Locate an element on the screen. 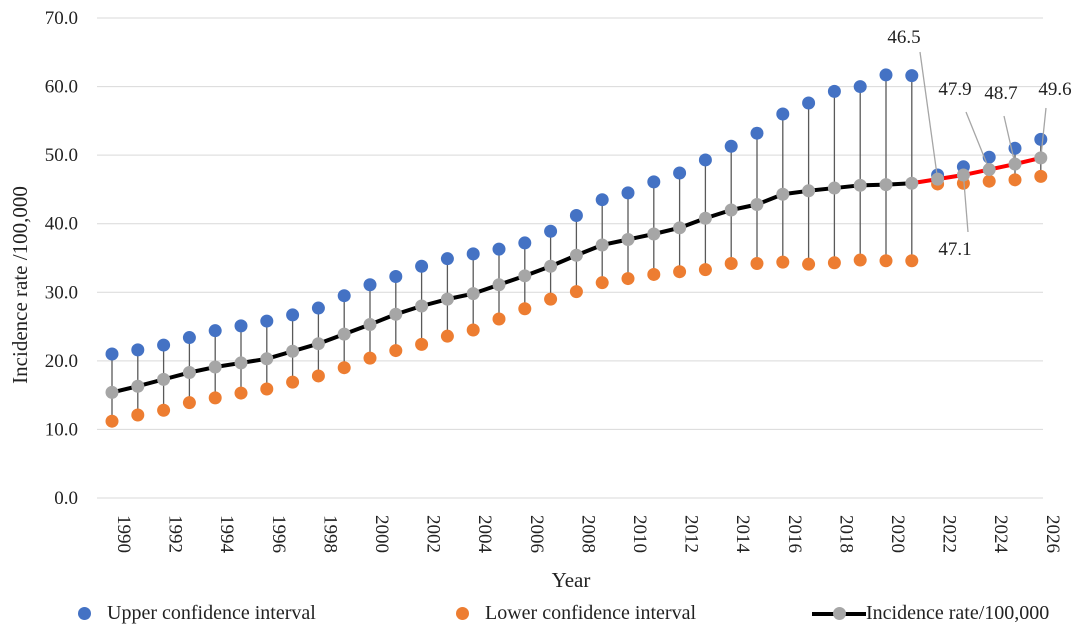  annotation-label: 47.9 is located at coordinates (954, 89).